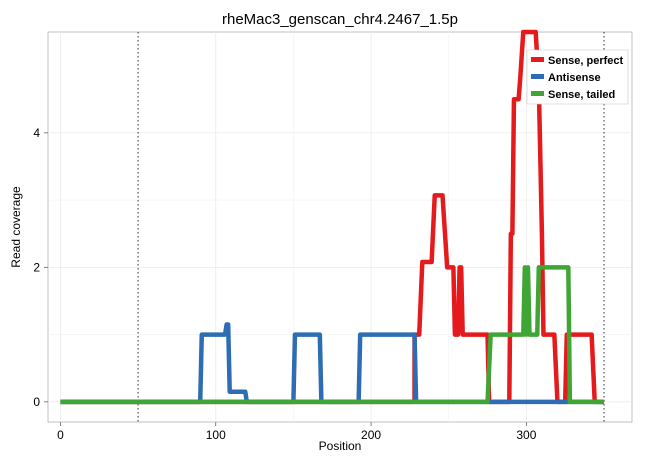  What do you see at coordinates (371, 435) in the screenshot?
I see `x-tick-label: 200` at bounding box center [371, 435].